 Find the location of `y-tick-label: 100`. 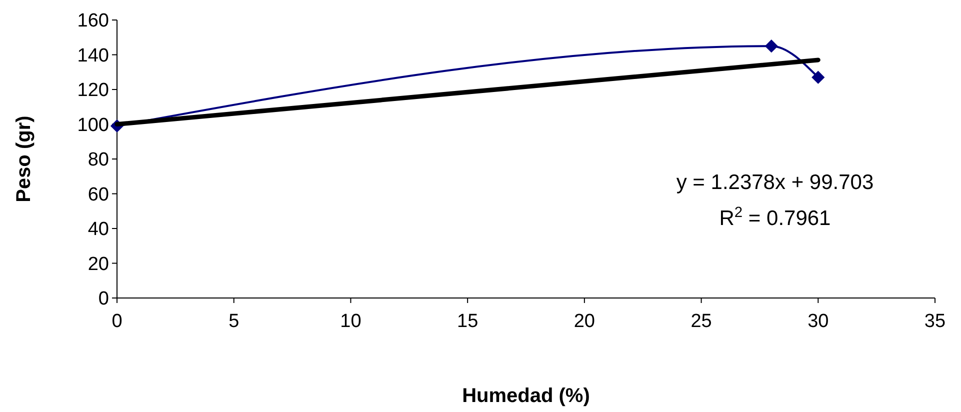

y-tick-label: 100 is located at coordinates (93, 125).